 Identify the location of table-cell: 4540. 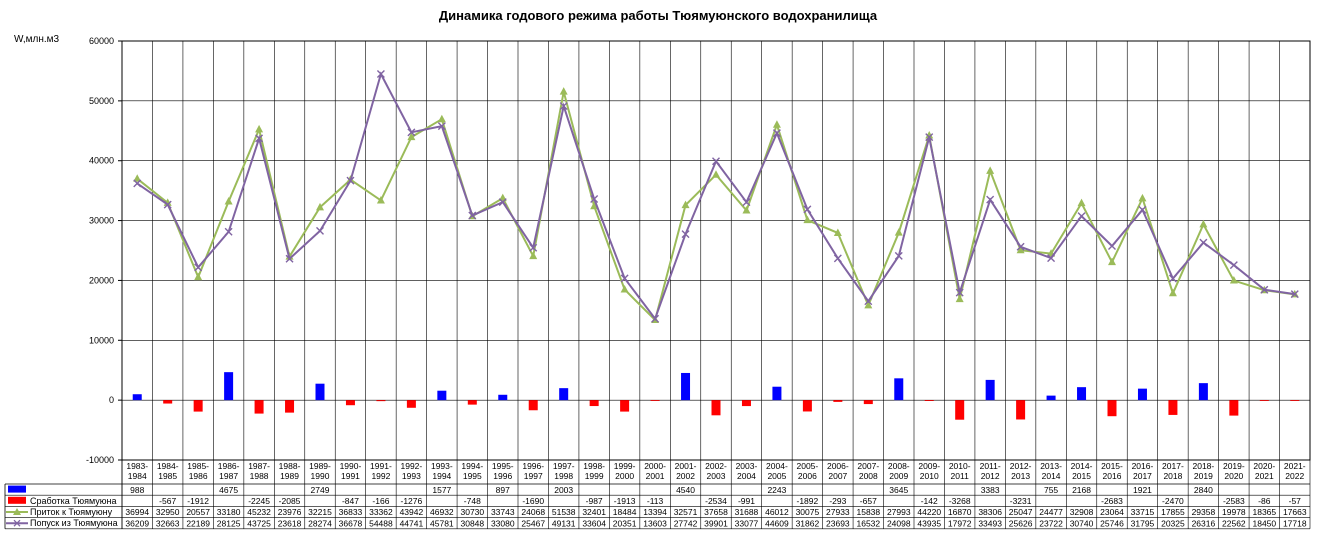
(685, 490).